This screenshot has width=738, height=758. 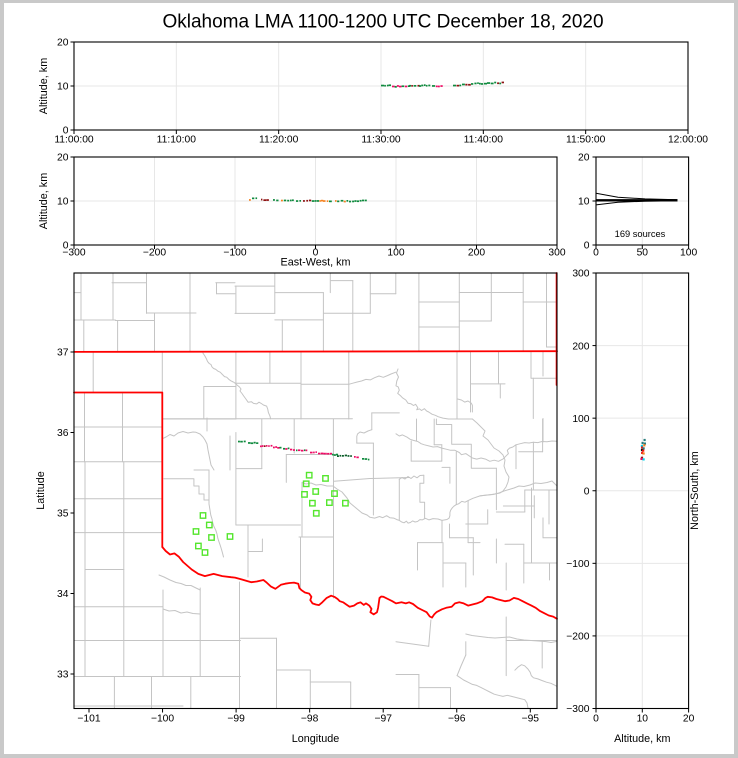 I want to click on svg-text: North-South, km, so click(x=695, y=490).